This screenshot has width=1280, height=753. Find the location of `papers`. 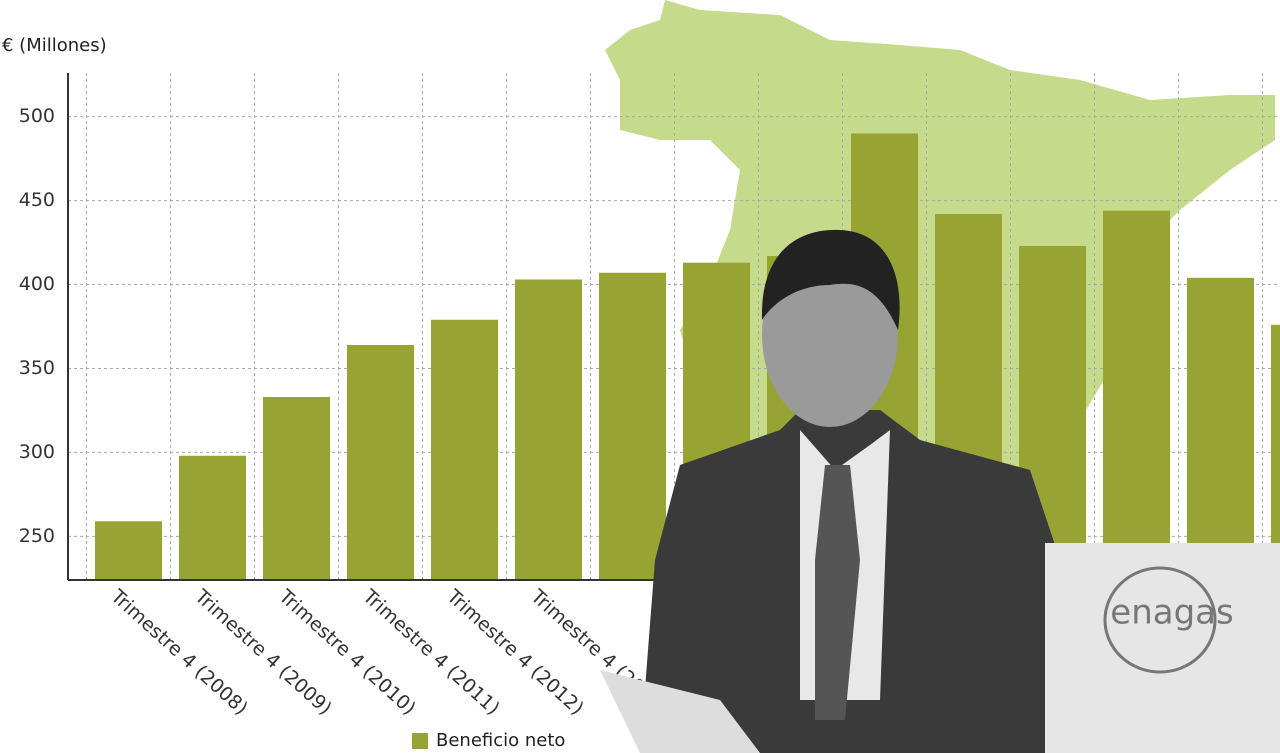

papers is located at coordinates (680, 711).